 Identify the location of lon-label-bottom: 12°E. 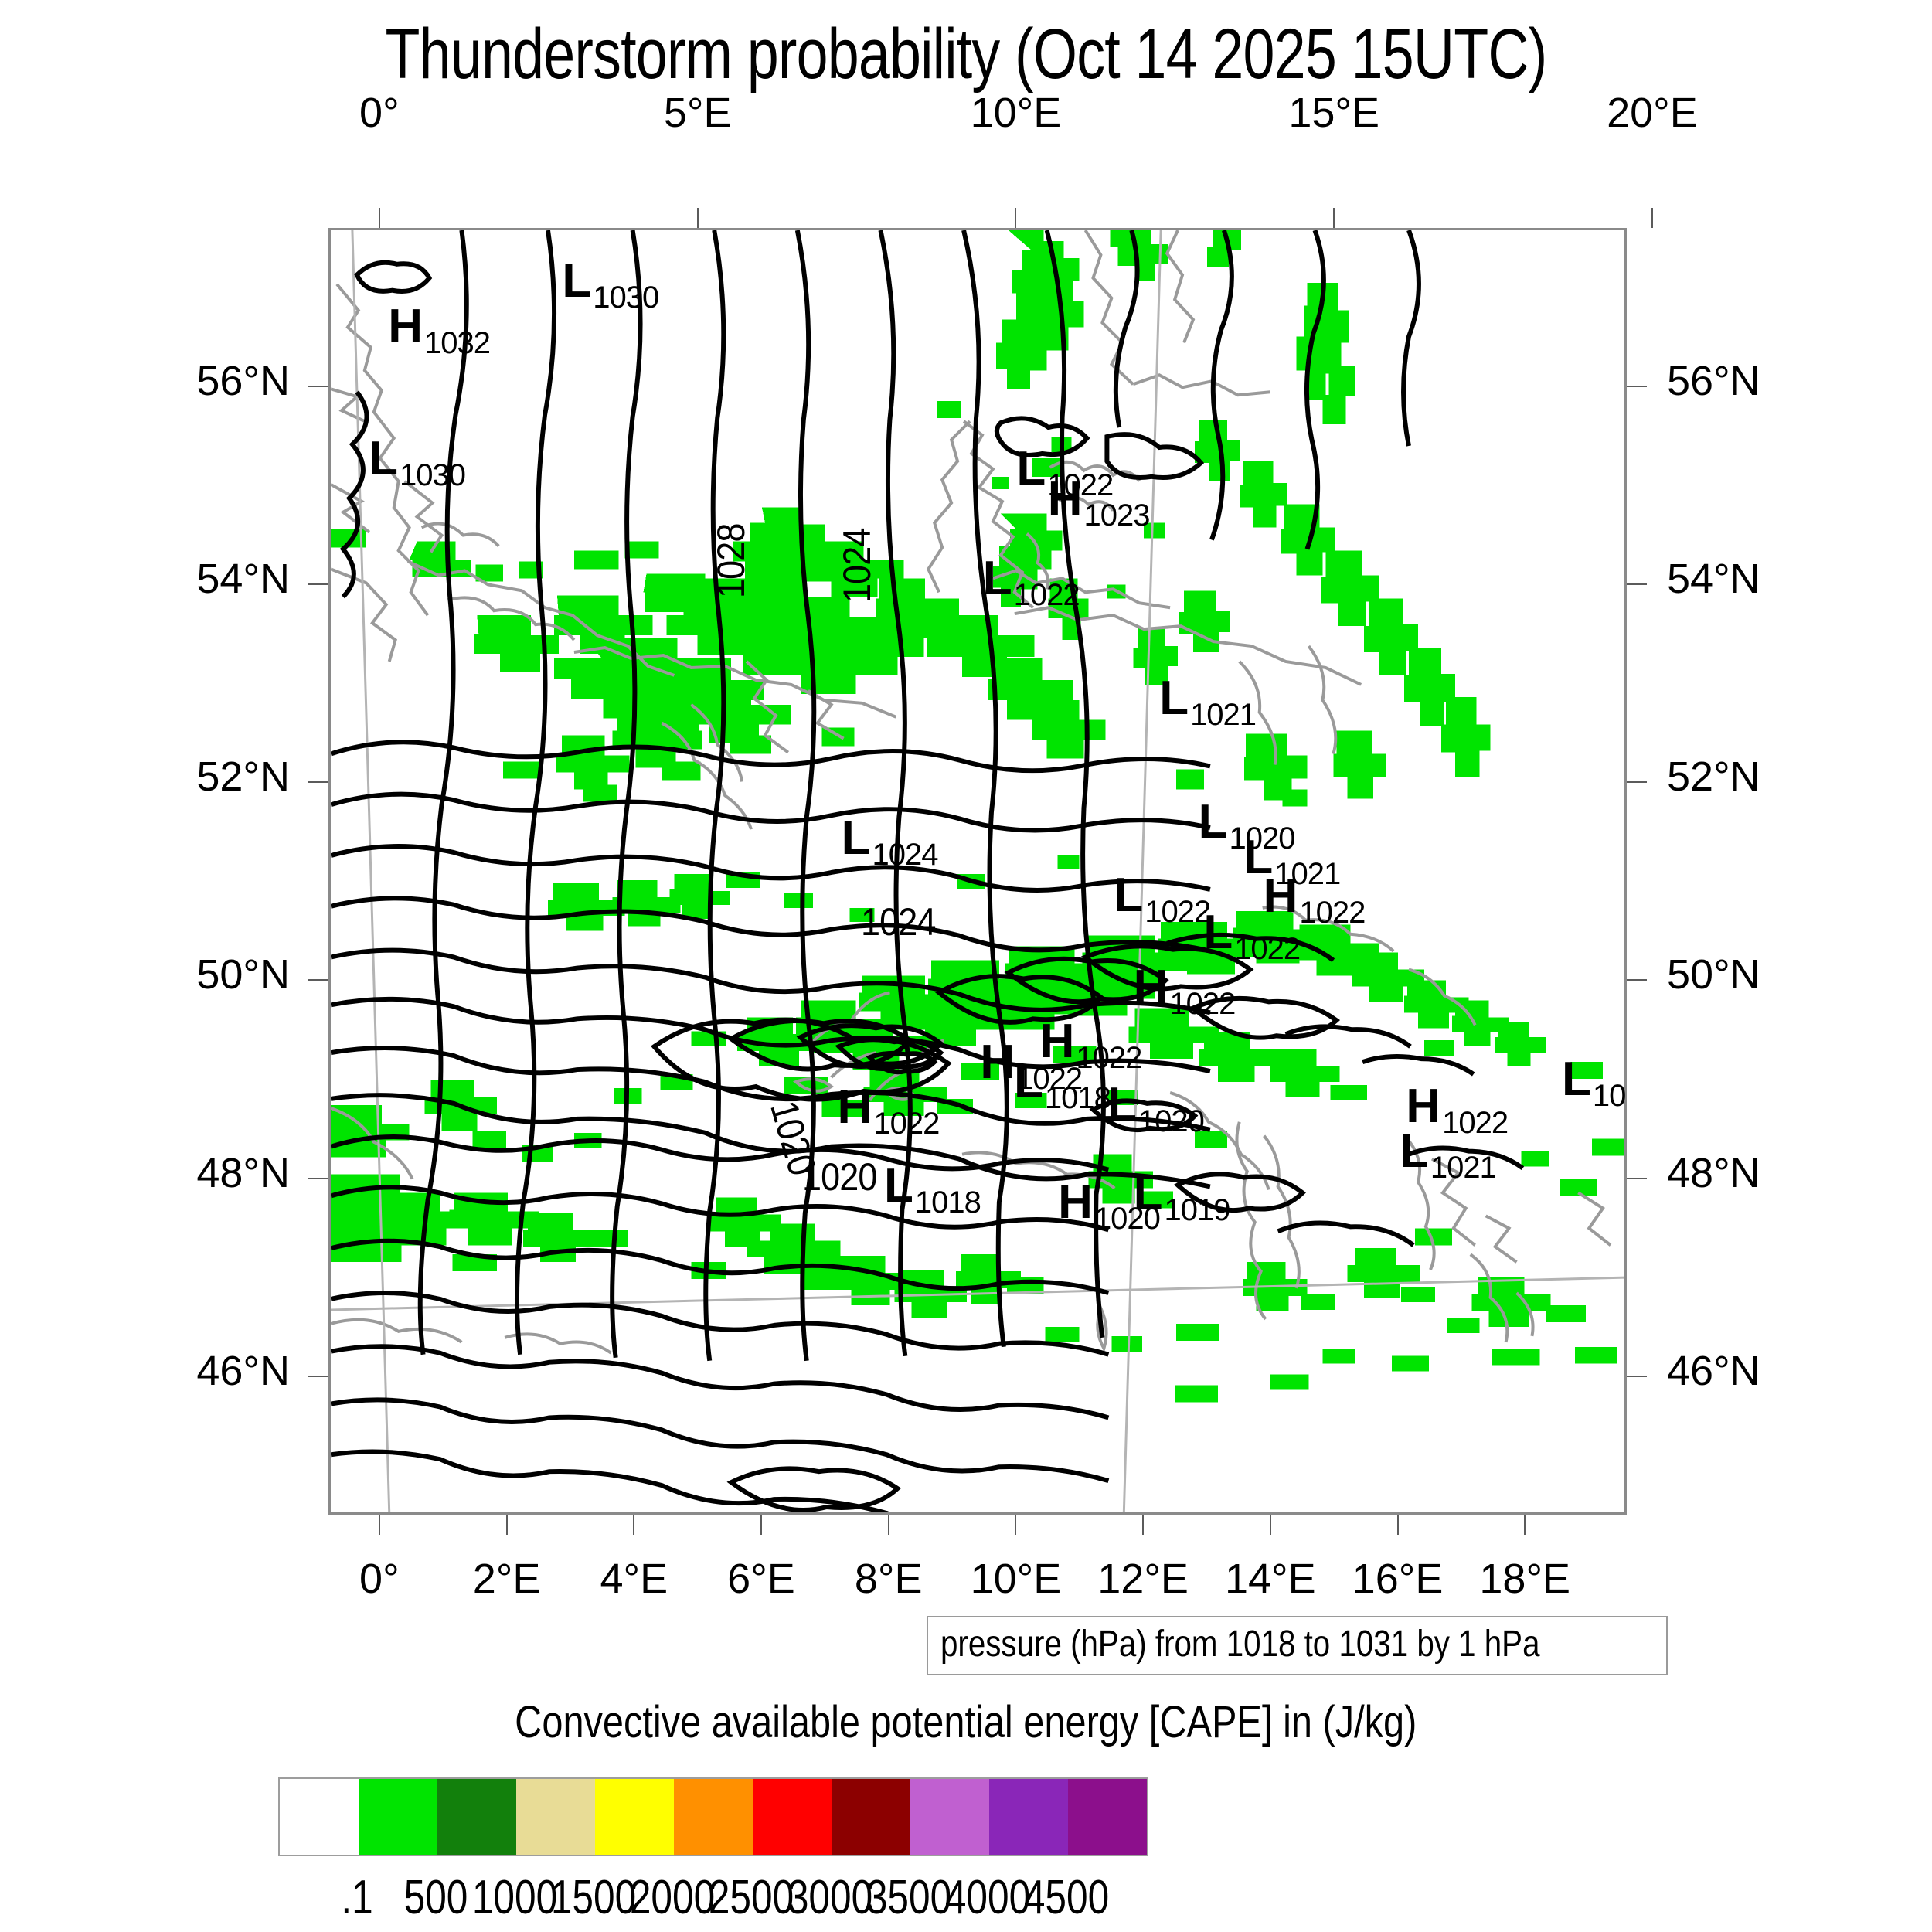
(1143, 1579).